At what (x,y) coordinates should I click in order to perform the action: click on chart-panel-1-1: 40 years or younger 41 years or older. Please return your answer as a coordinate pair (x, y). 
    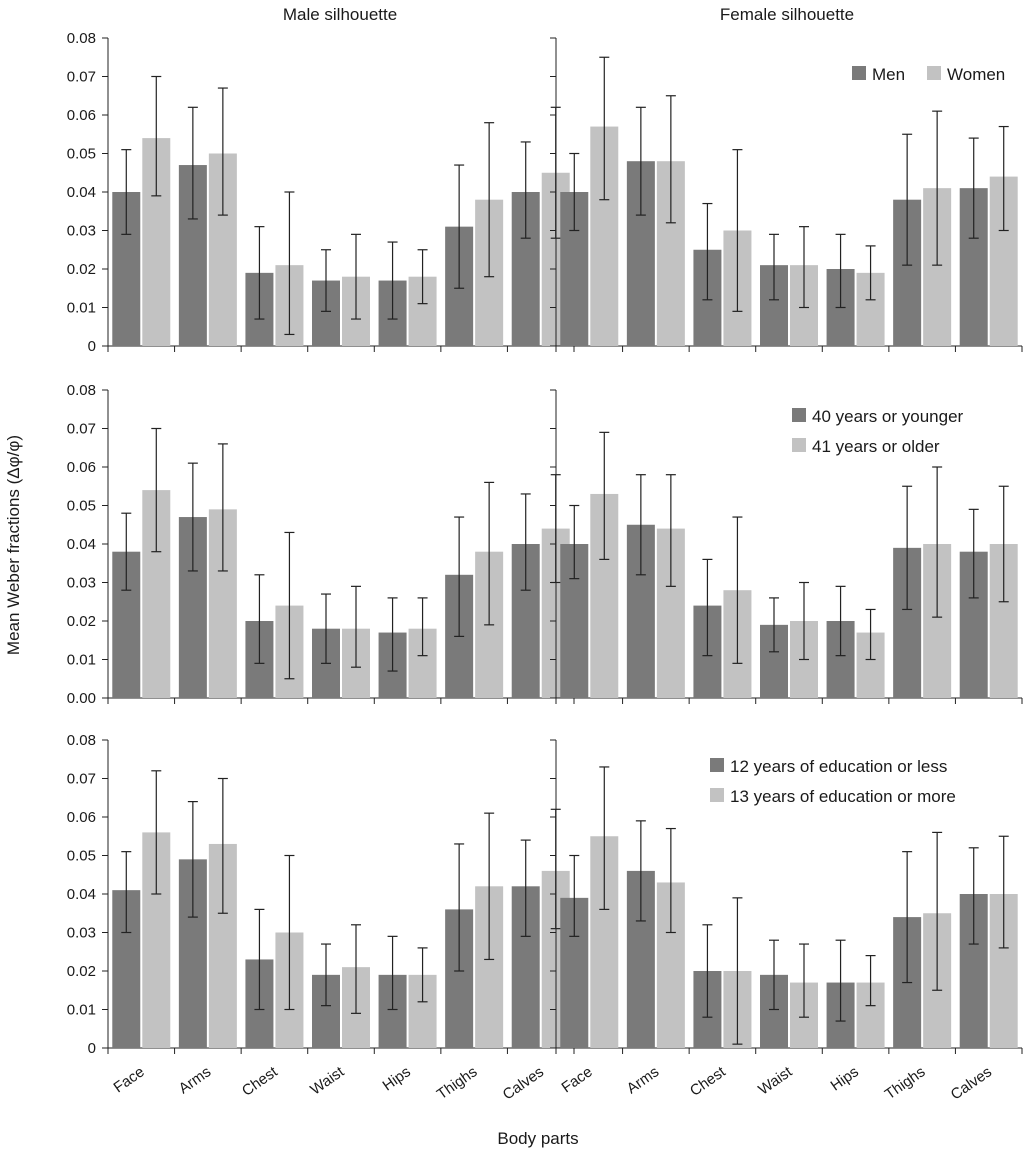
    Looking at the image, I should click on (786, 546).